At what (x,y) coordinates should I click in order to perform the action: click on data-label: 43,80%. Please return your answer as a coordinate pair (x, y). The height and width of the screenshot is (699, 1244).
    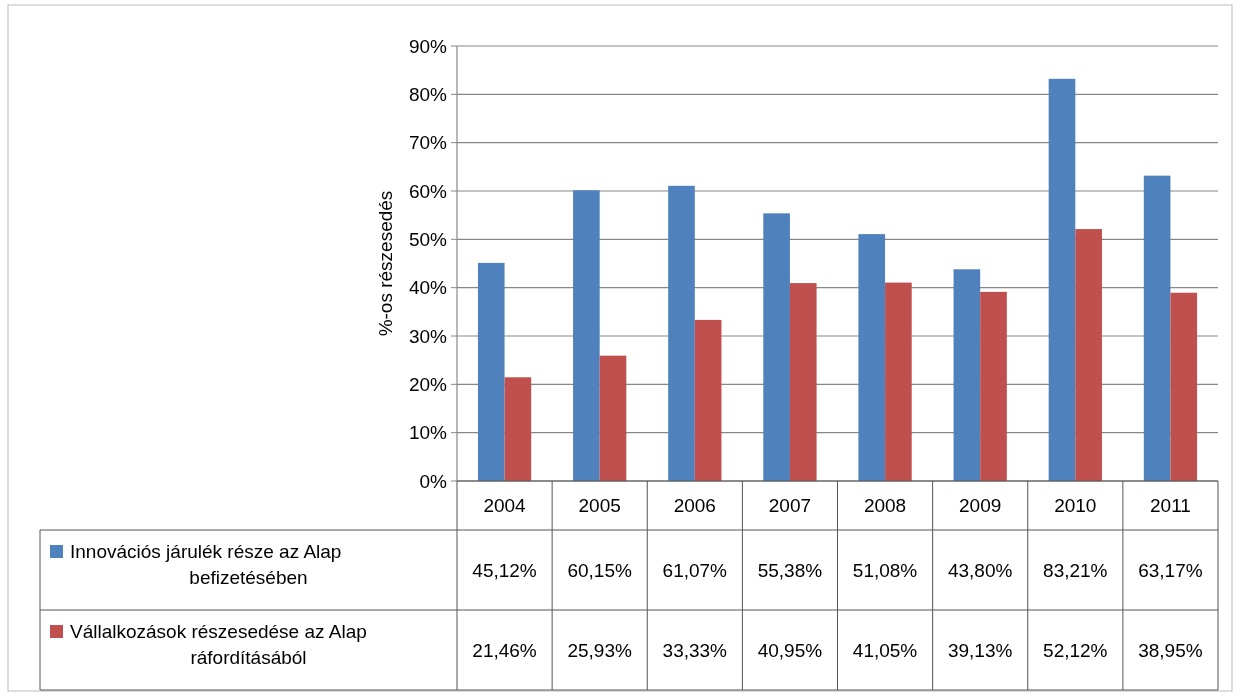
    Looking at the image, I should click on (980, 570).